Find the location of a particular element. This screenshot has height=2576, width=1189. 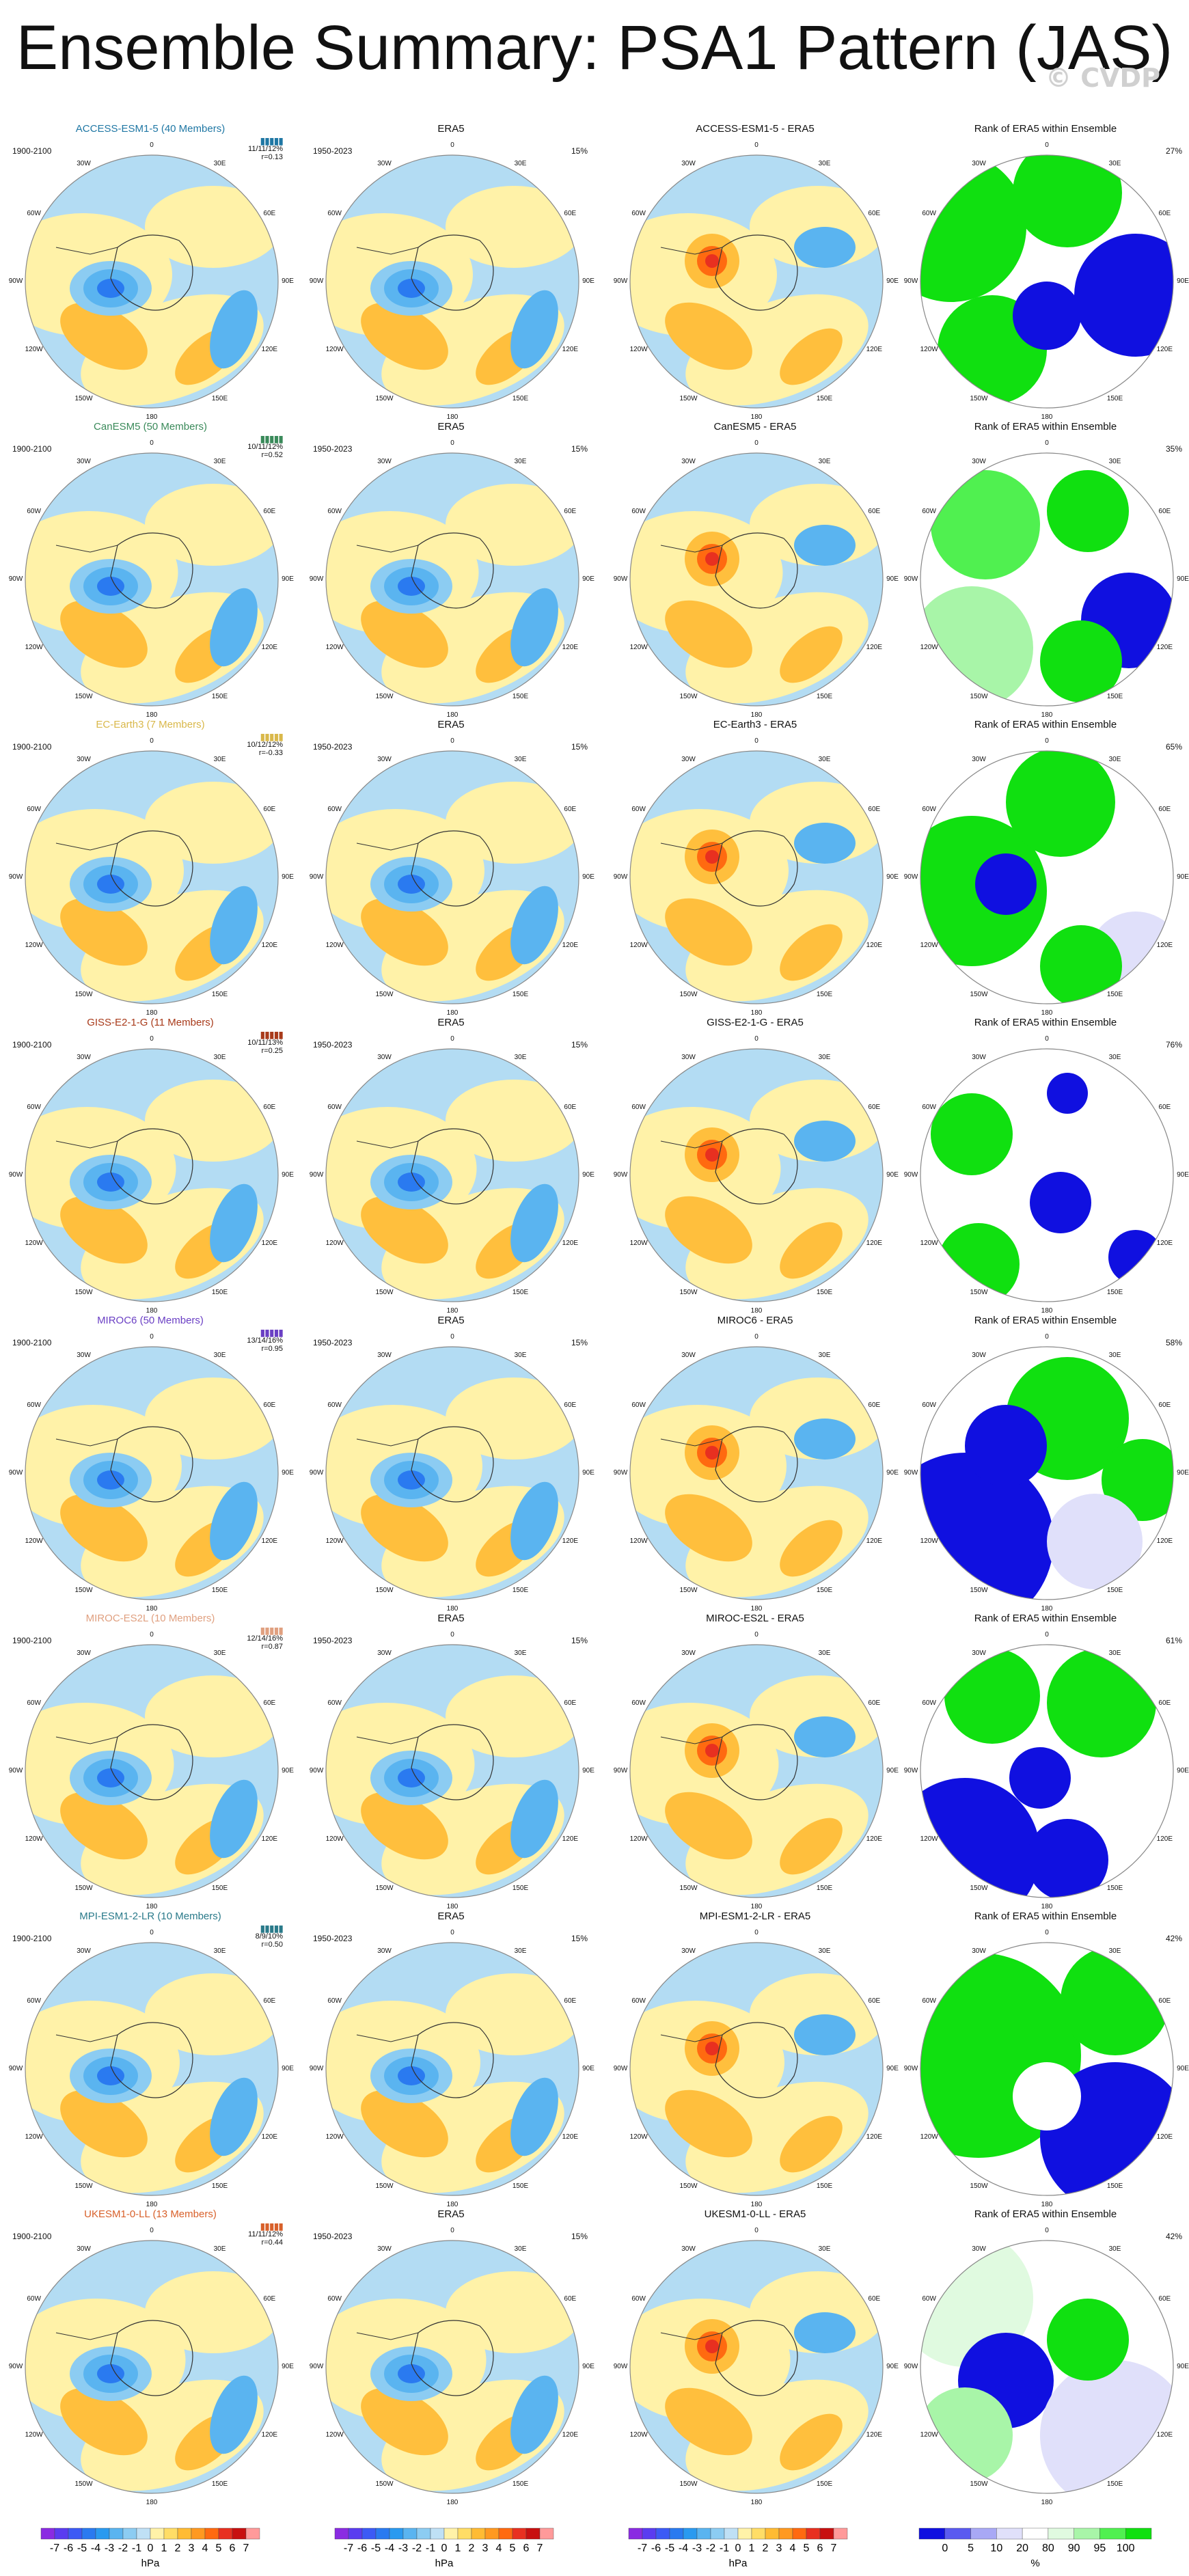

period-label: 1950-2023 is located at coordinates (333, 2236).